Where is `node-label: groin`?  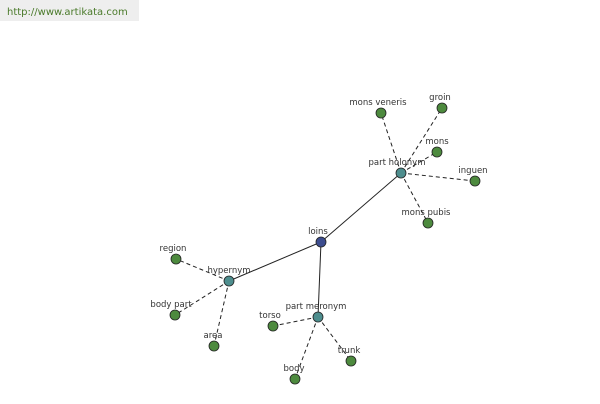
node-label: groin is located at coordinates (440, 98).